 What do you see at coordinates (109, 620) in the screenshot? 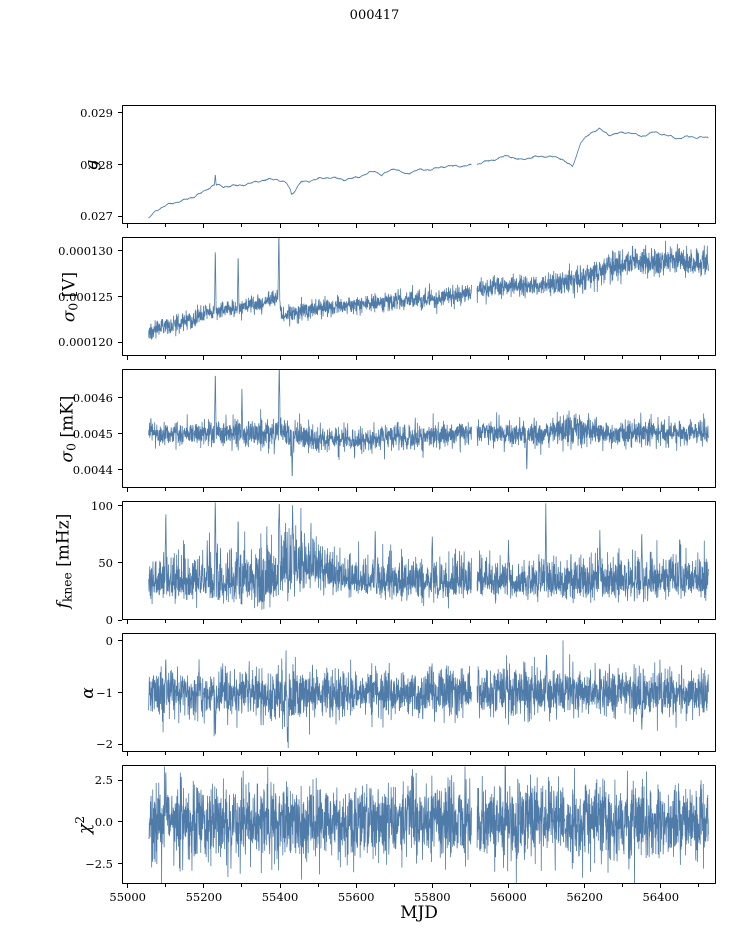
I see `y-tick-label-fknee: 0` at bounding box center [109, 620].